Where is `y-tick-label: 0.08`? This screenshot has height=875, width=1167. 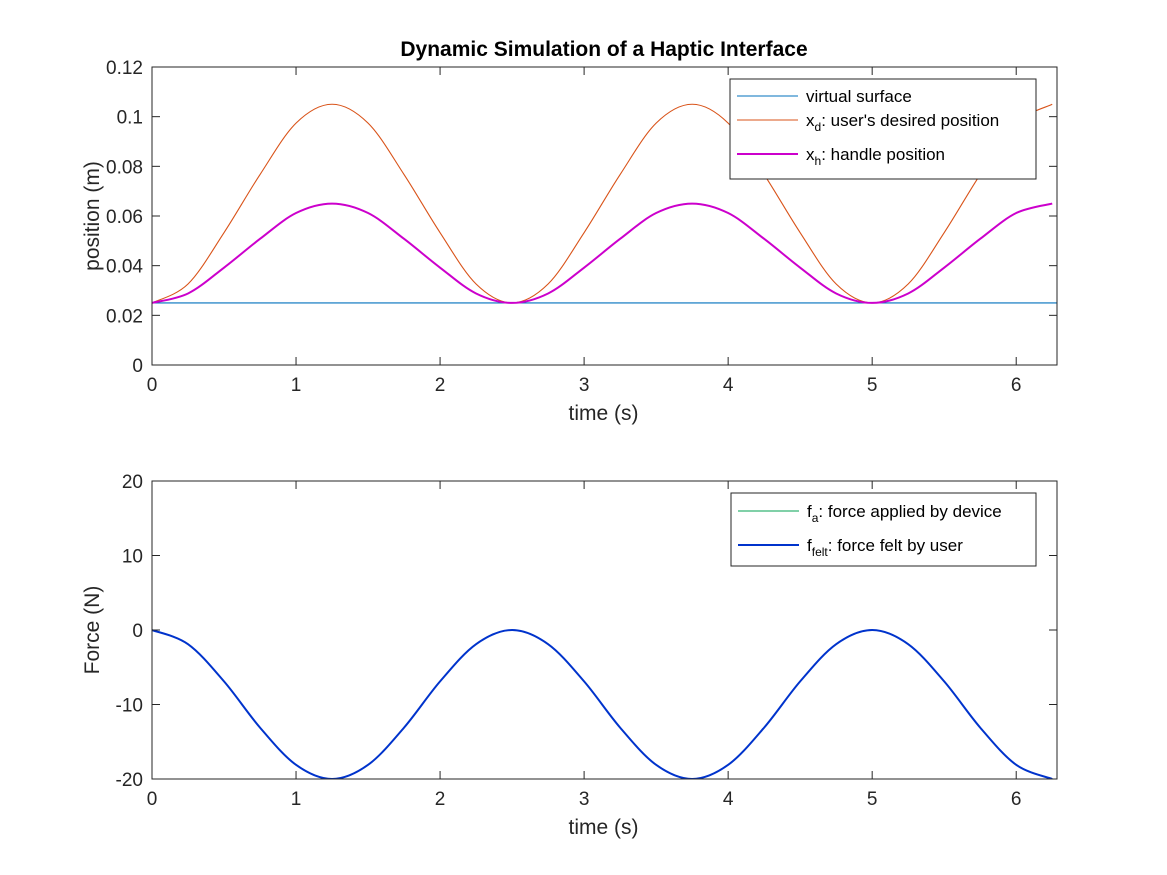 y-tick-label: 0.08 is located at coordinates (124, 167).